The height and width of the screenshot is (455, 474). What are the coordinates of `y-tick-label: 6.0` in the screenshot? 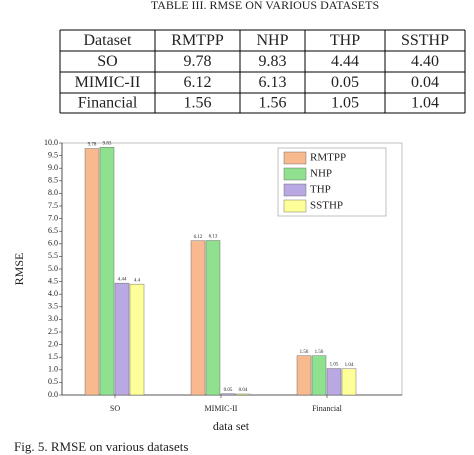 It's located at (53, 243).